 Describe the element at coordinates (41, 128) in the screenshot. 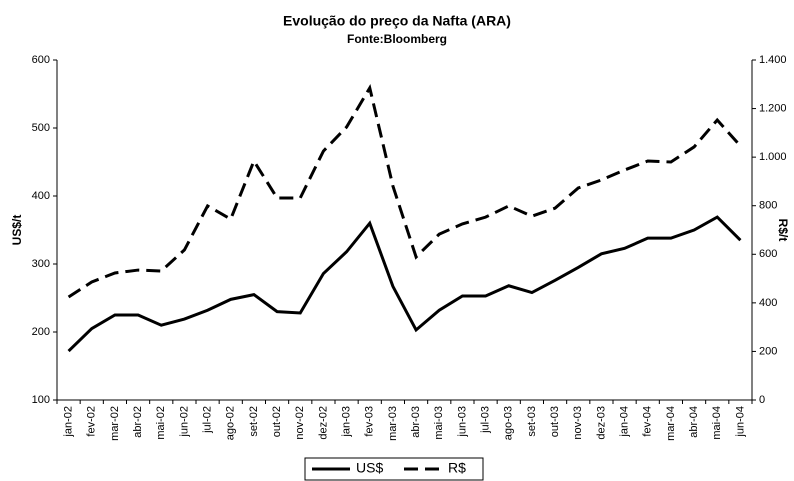

I see `y-tick-label: 500` at that location.